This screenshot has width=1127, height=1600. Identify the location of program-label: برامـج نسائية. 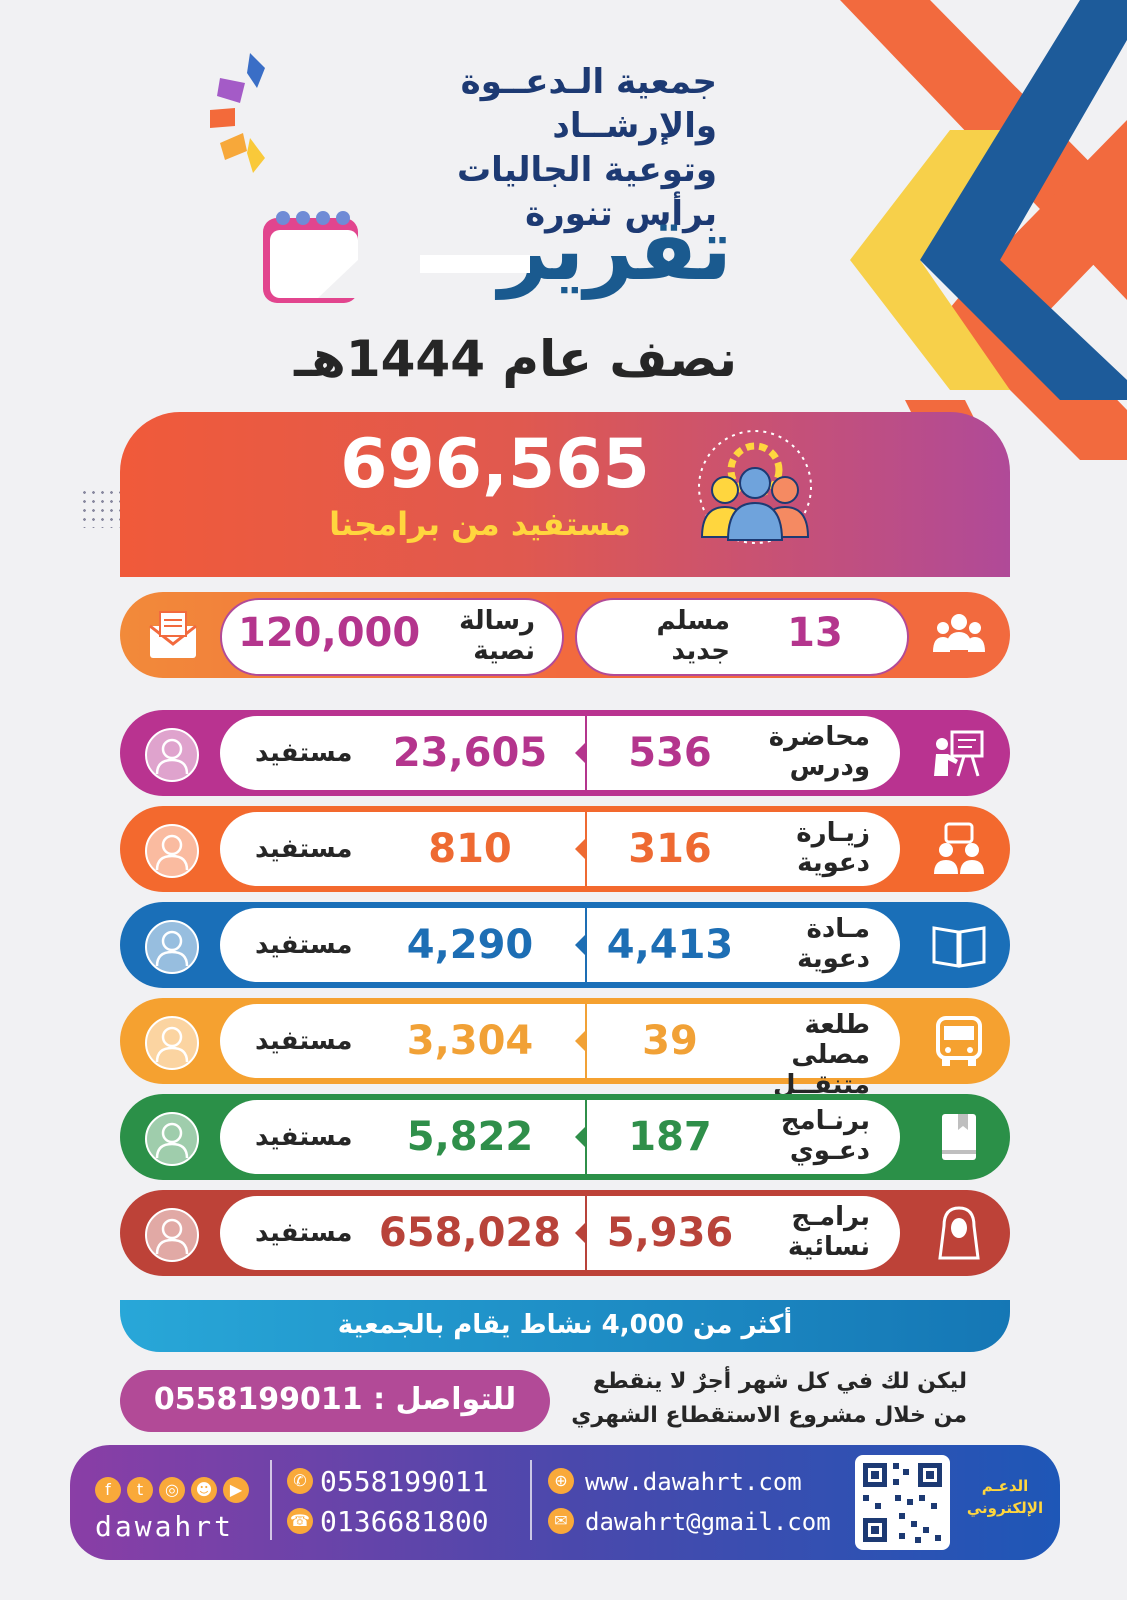
(795, 1232).